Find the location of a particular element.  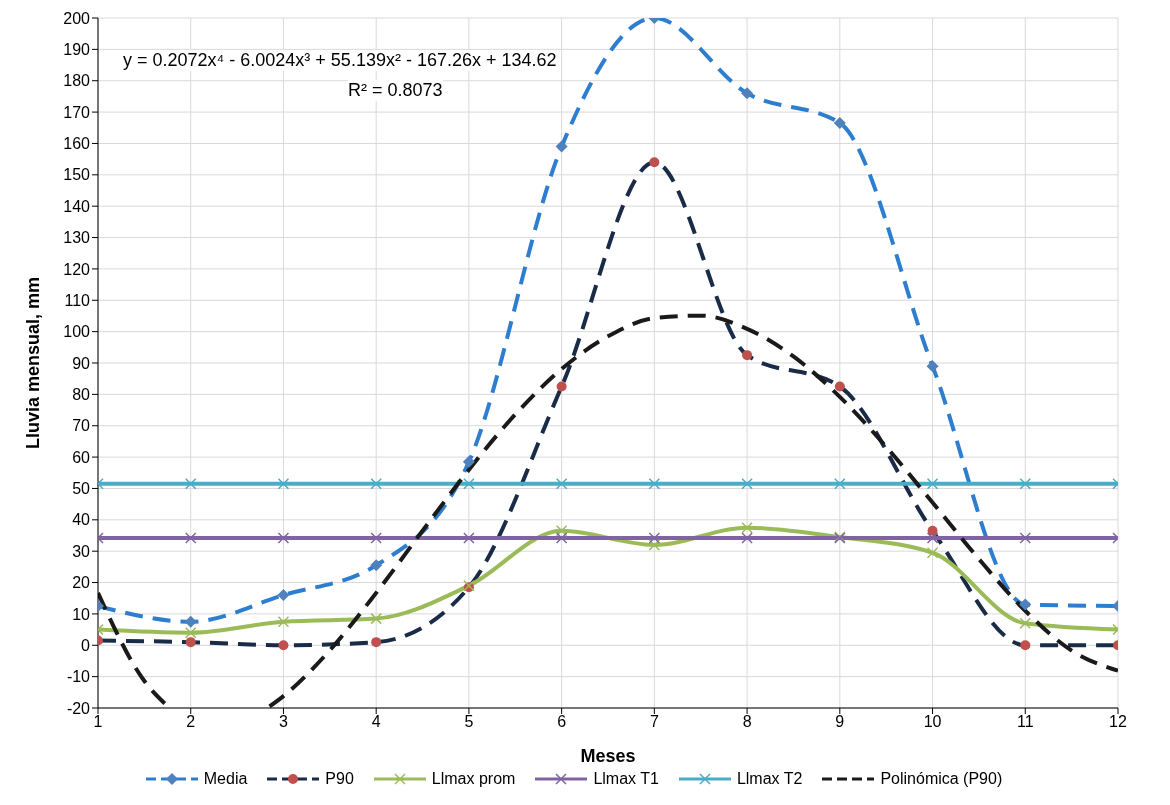

x-tick-label: 11 is located at coordinates (1025, 722).